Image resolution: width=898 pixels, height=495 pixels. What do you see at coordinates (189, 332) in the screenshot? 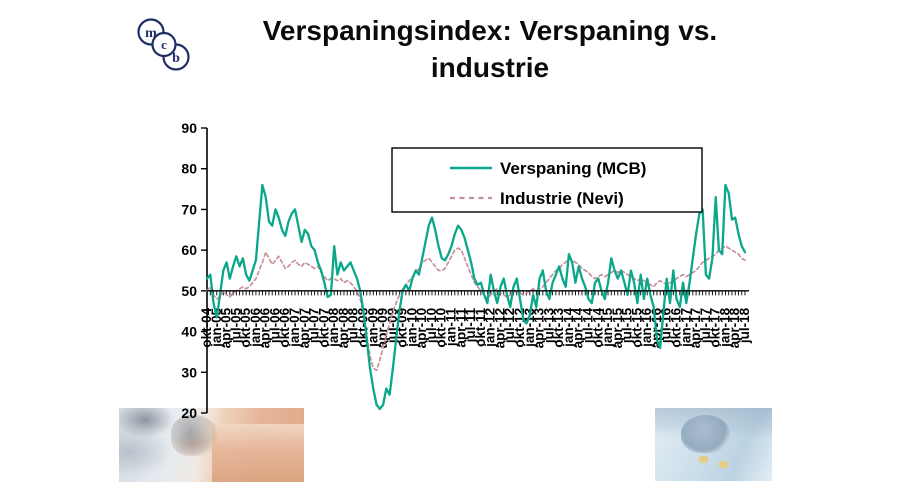
I see `y-tick-label: 40` at bounding box center [189, 332].